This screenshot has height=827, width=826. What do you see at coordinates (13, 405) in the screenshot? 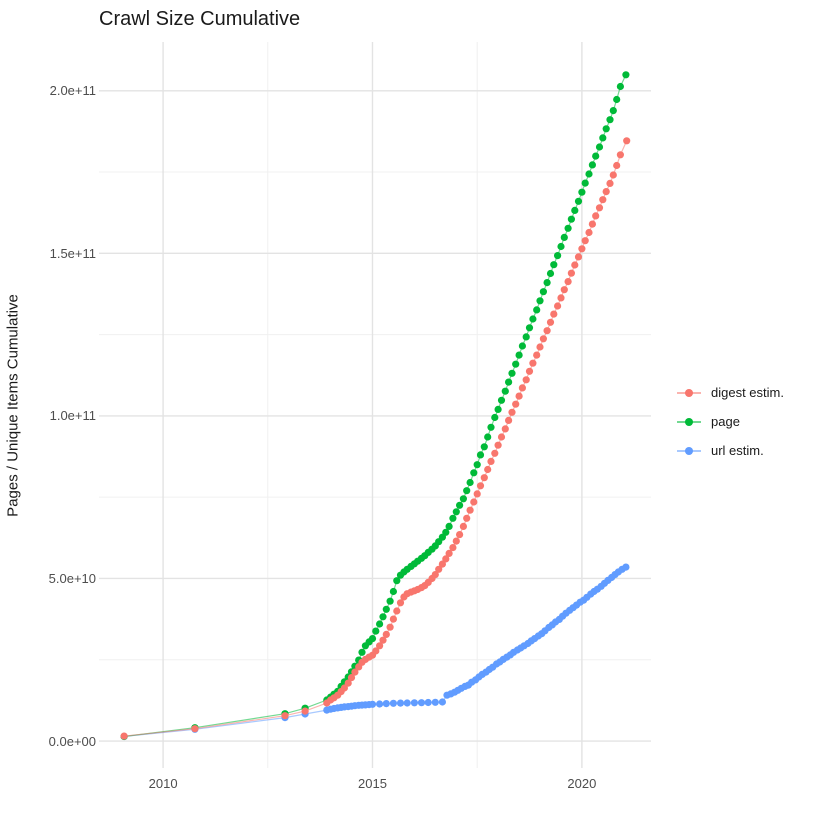
I see `y-axis-title: Pages / Unique Items Cumulative` at bounding box center [13, 405].